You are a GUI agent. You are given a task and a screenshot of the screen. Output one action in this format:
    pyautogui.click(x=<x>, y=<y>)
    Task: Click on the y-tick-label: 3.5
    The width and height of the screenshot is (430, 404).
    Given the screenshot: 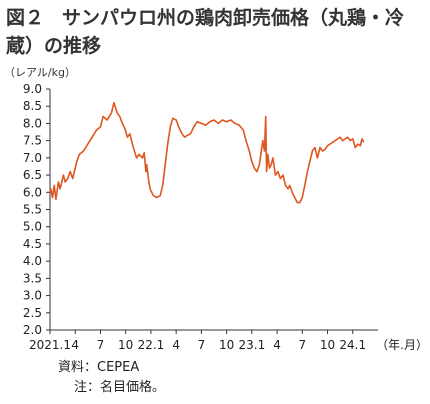 What is the action you would take?
    pyautogui.click(x=32, y=278)
    